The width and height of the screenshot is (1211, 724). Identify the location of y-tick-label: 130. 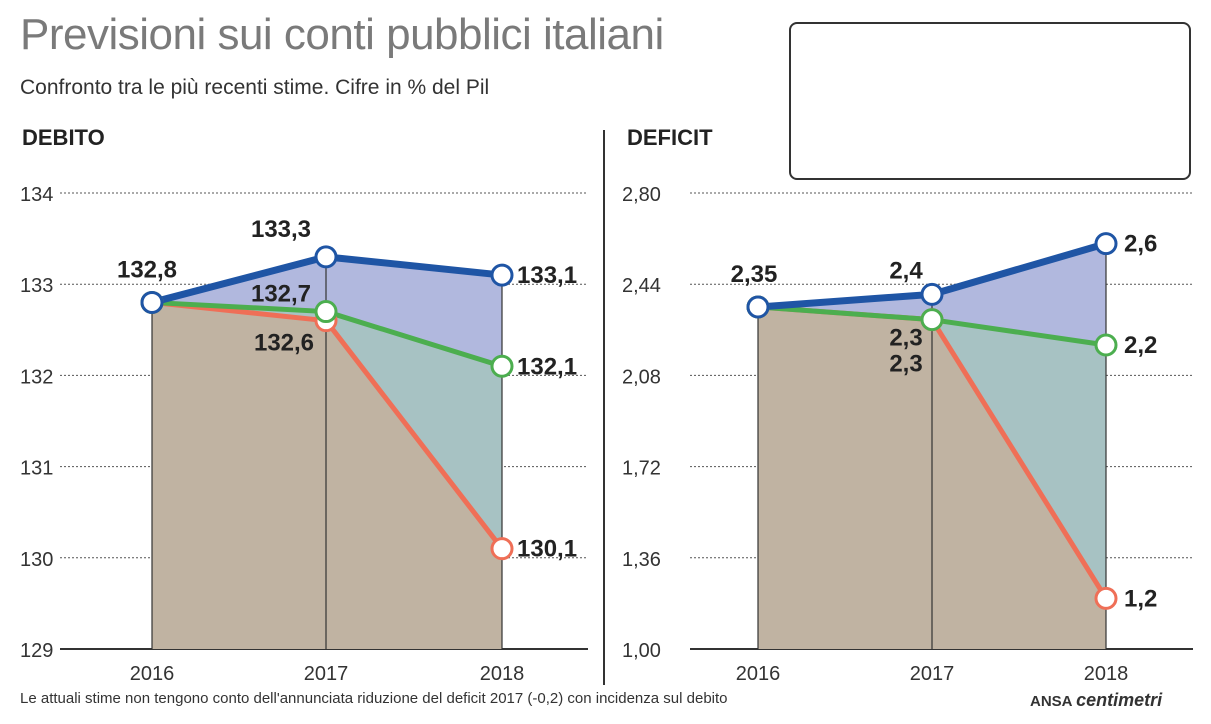
(36, 560).